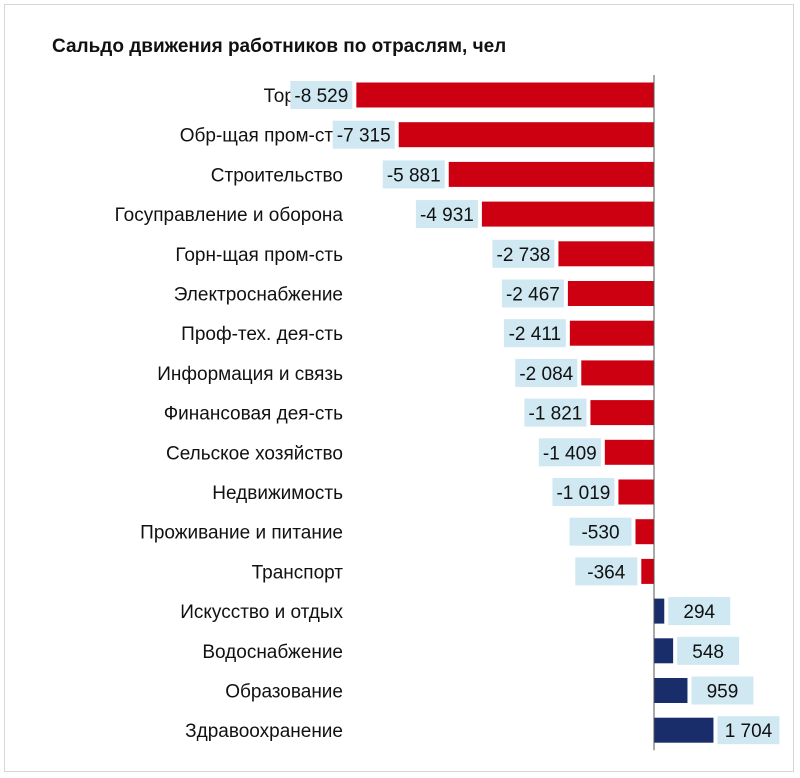  Describe the element at coordinates (284, 692) in the screenshot. I see `category-label: Образование` at that location.